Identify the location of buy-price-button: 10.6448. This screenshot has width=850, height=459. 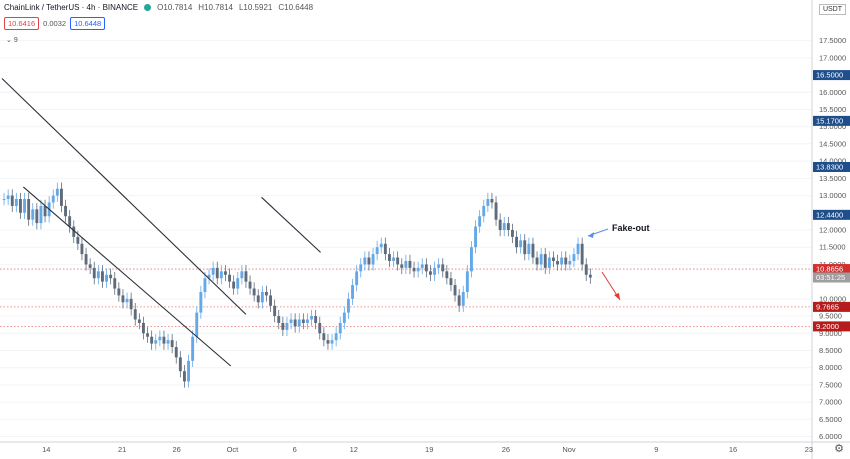
(88, 23).